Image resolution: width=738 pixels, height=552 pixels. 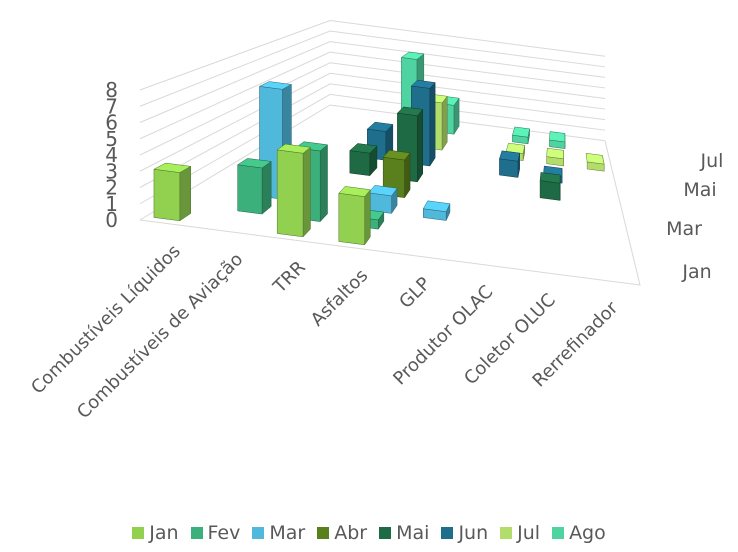 What do you see at coordinates (529, 533) in the screenshot?
I see `legend-label: Jul` at bounding box center [529, 533].